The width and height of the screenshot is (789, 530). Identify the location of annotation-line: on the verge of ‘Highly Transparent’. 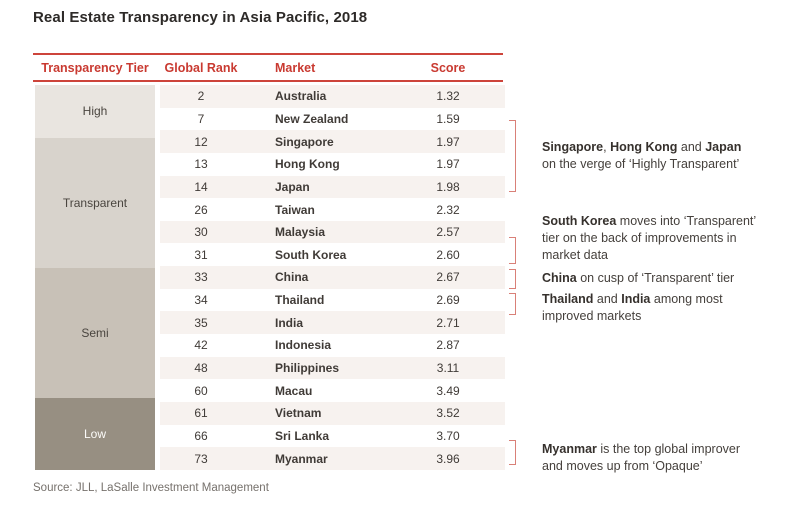
(641, 164).